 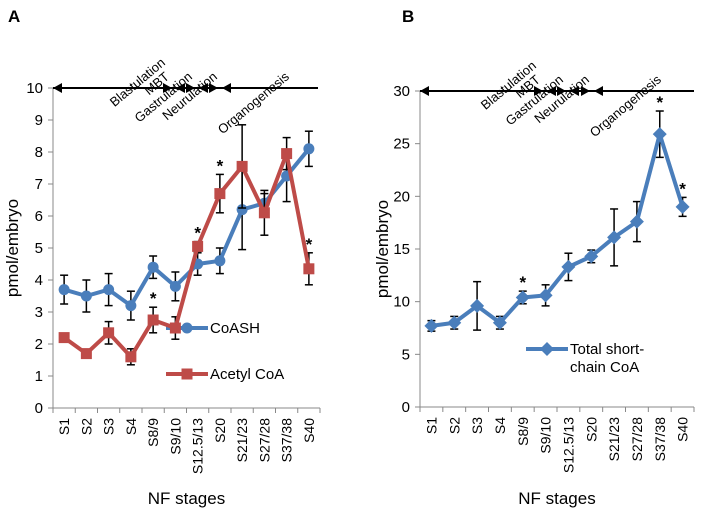 I want to click on y-tick-label: 4, so click(x=39, y=280).